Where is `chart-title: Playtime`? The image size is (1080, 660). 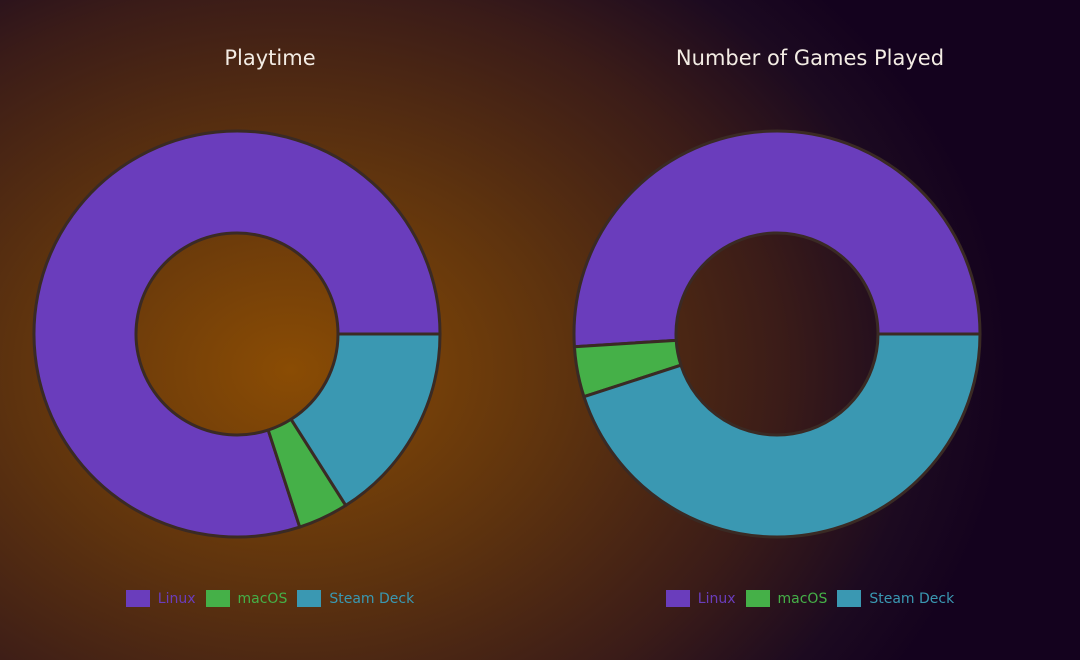 chart-title: Playtime is located at coordinates (270, 58).